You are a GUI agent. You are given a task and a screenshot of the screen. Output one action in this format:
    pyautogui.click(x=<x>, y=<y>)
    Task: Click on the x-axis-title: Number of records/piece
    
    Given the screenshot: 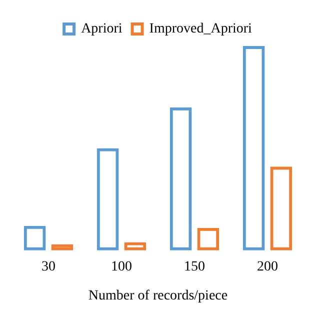 What is the action you would take?
    pyautogui.click(x=158, y=296)
    